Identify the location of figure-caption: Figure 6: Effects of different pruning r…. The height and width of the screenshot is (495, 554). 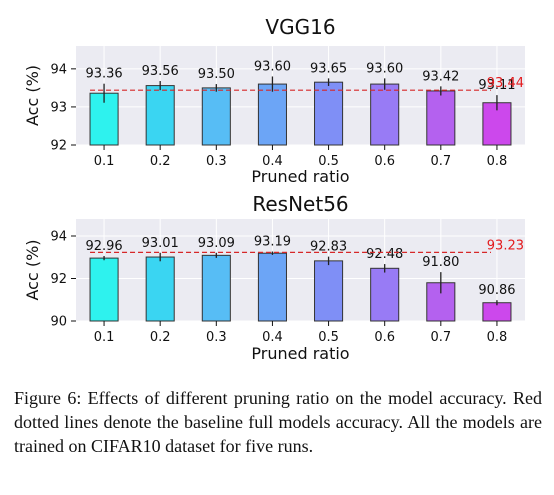
(278, 422).